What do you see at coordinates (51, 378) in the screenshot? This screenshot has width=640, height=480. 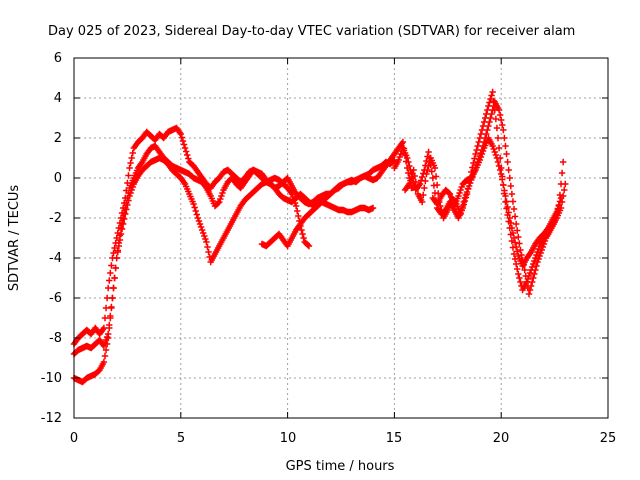 I see `y-tick-label: -10` at bounding box center [51, 378].